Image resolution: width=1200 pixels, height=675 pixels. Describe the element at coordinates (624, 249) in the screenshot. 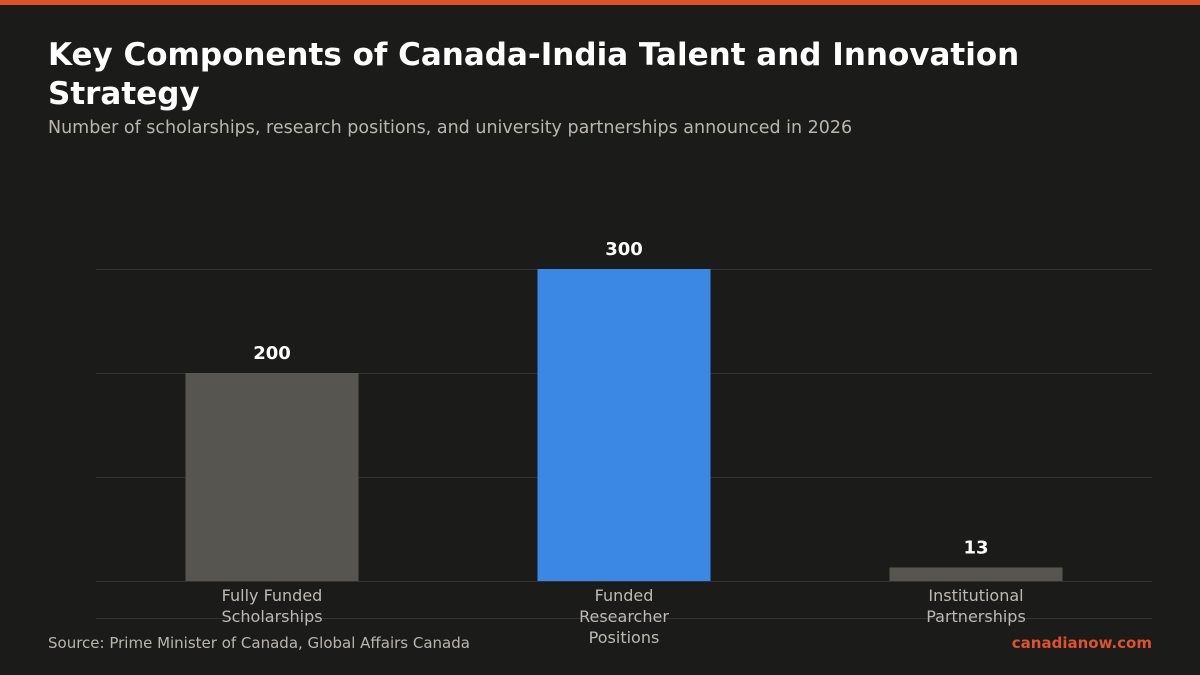

I see `value-label-1: 300` at that location.